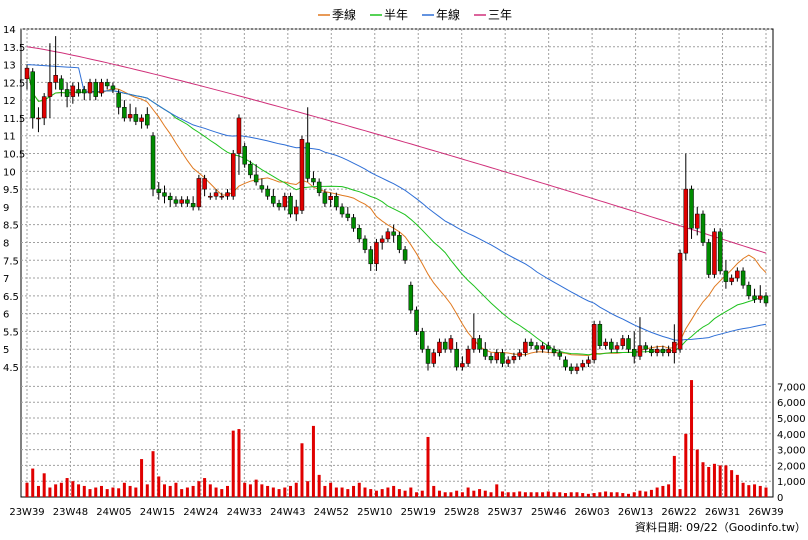 The image size is (808, 540). Describe the element at coordinates (396, 15) in the screenshot. I see `legend-label-2: 半年` at that location.